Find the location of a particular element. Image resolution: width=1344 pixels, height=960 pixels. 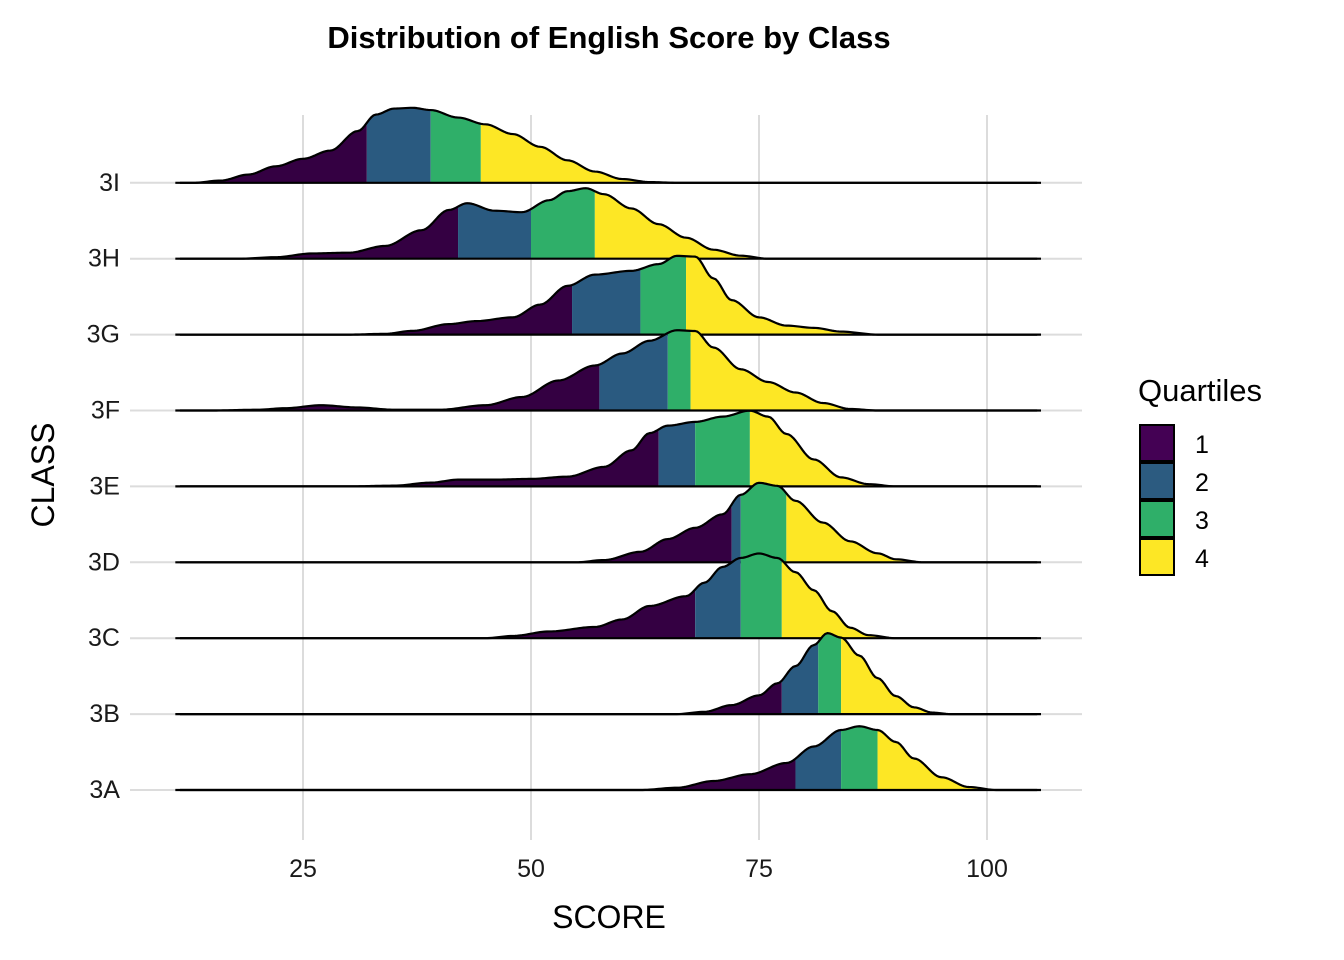

y-tick-label: 3A is located at coordinates (104, 790).